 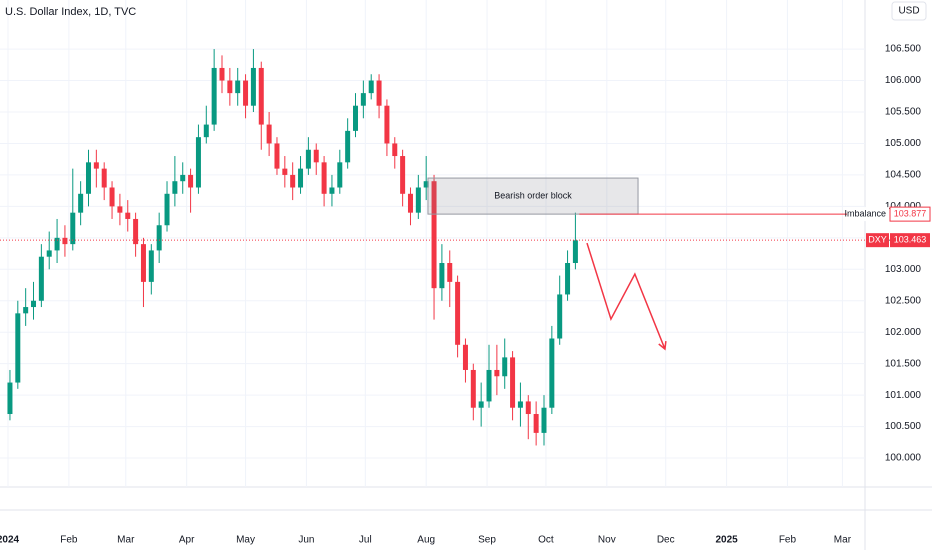 I want to click on x-tick-label: Aug, so click(x=426, y=540).